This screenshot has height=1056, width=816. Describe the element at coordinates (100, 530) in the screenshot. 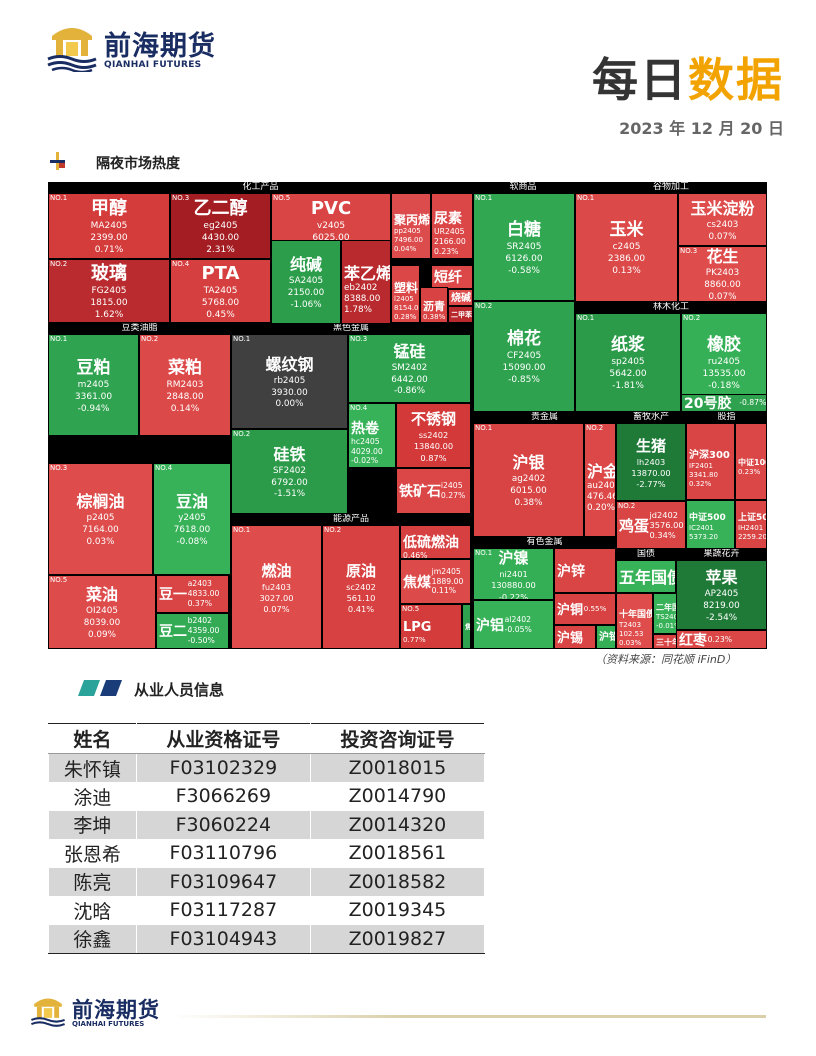

I see `contract-price: 7164.00` at that location.